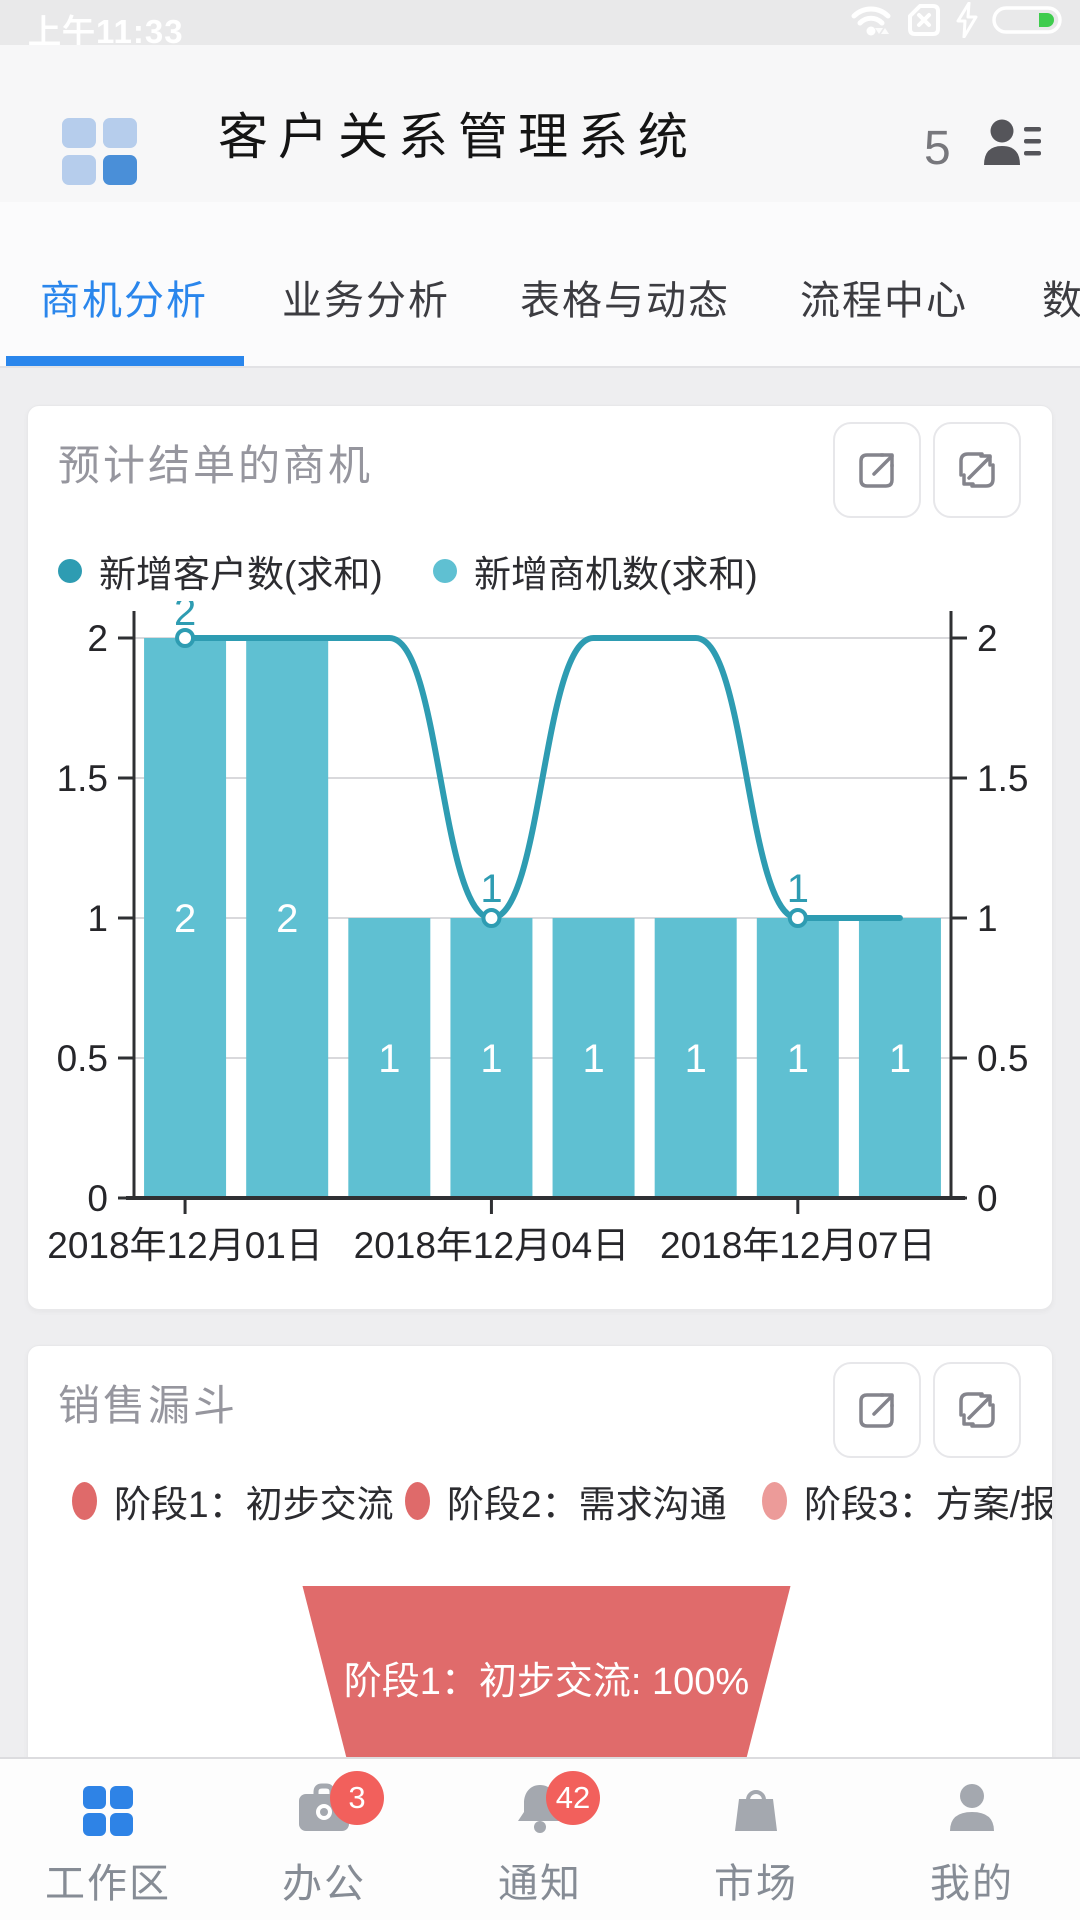 This screenshot has height=1920, width=1080. I want to click on svg-text: 2018年12月04日, so click(492, 1245).